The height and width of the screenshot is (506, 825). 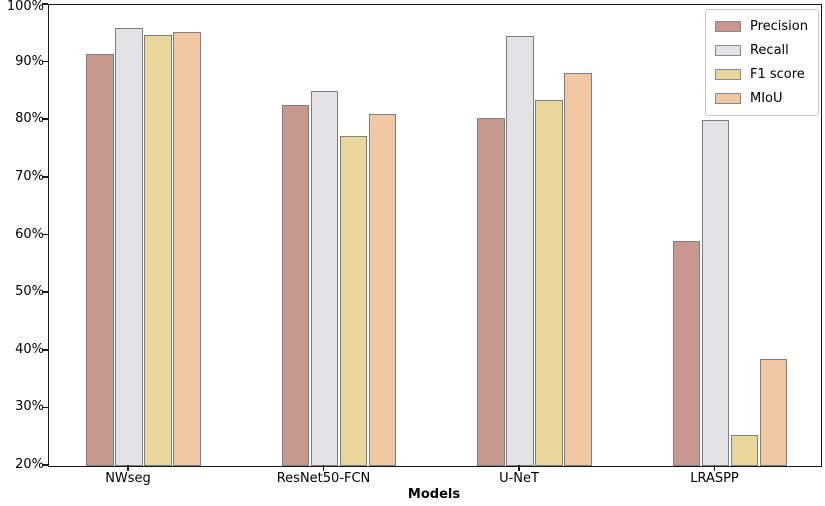 What do you see at coordinates (382, 290) in the screenshot?
I see `bar-miou-resnet50-fcn` at bounding box center [382, 290].